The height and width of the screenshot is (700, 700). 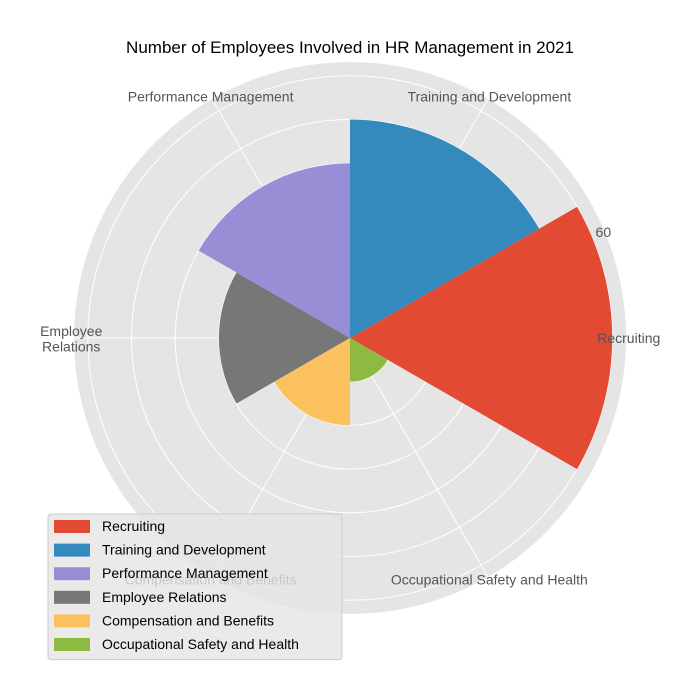 What do you see at coordinates (211, 96) in the screenshot?
I see `category-label-2: Performance Management` at bounding box center [211, 96].